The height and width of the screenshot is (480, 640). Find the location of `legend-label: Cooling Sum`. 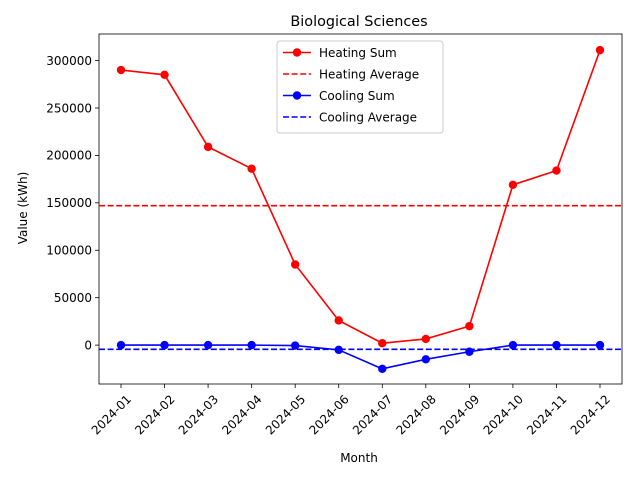

legend-label: Cooling Sum is located at coordinates (357, 96).